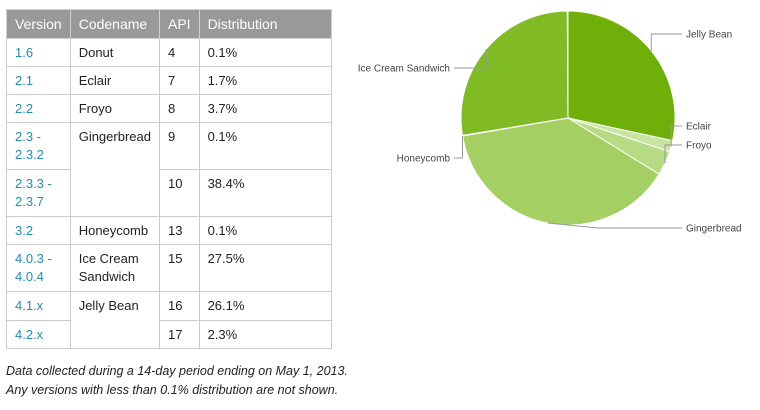 This screenshot has height=410, width=760. What do you see at coordinates (567, 64) in the screenshot?
I see `pie-slice-donut` at bounding box center [567, 64].